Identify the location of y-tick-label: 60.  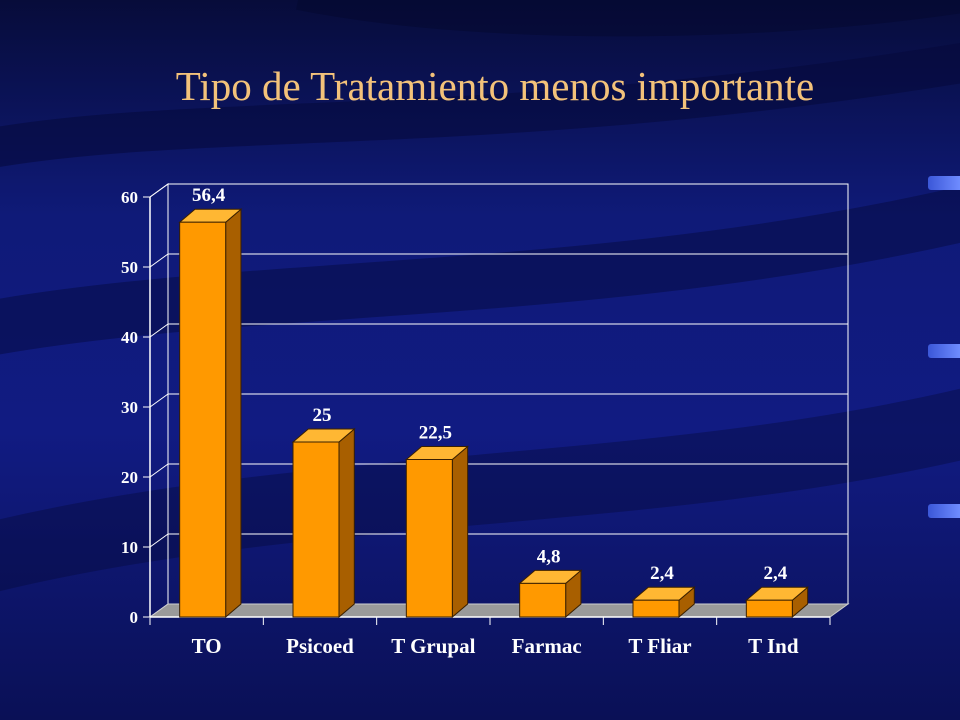
(129, 197).